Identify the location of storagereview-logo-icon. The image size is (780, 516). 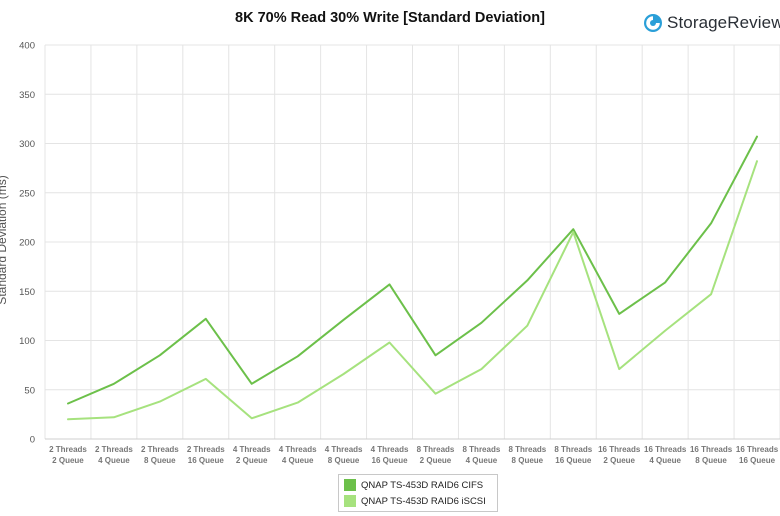
(653, 23).